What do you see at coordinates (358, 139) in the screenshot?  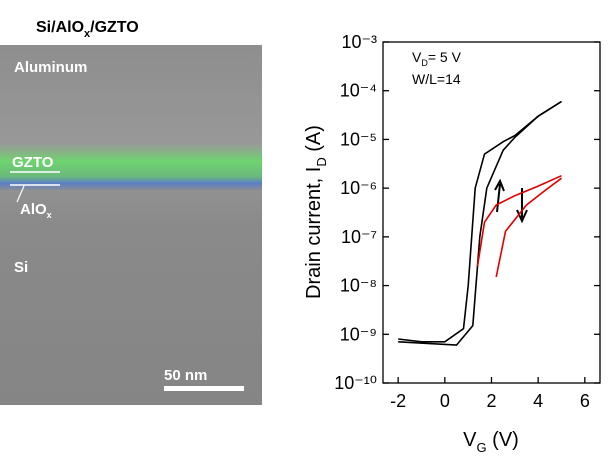 I see `y-tick-label: 10⁻⁵` at bounding box center [358, 139].